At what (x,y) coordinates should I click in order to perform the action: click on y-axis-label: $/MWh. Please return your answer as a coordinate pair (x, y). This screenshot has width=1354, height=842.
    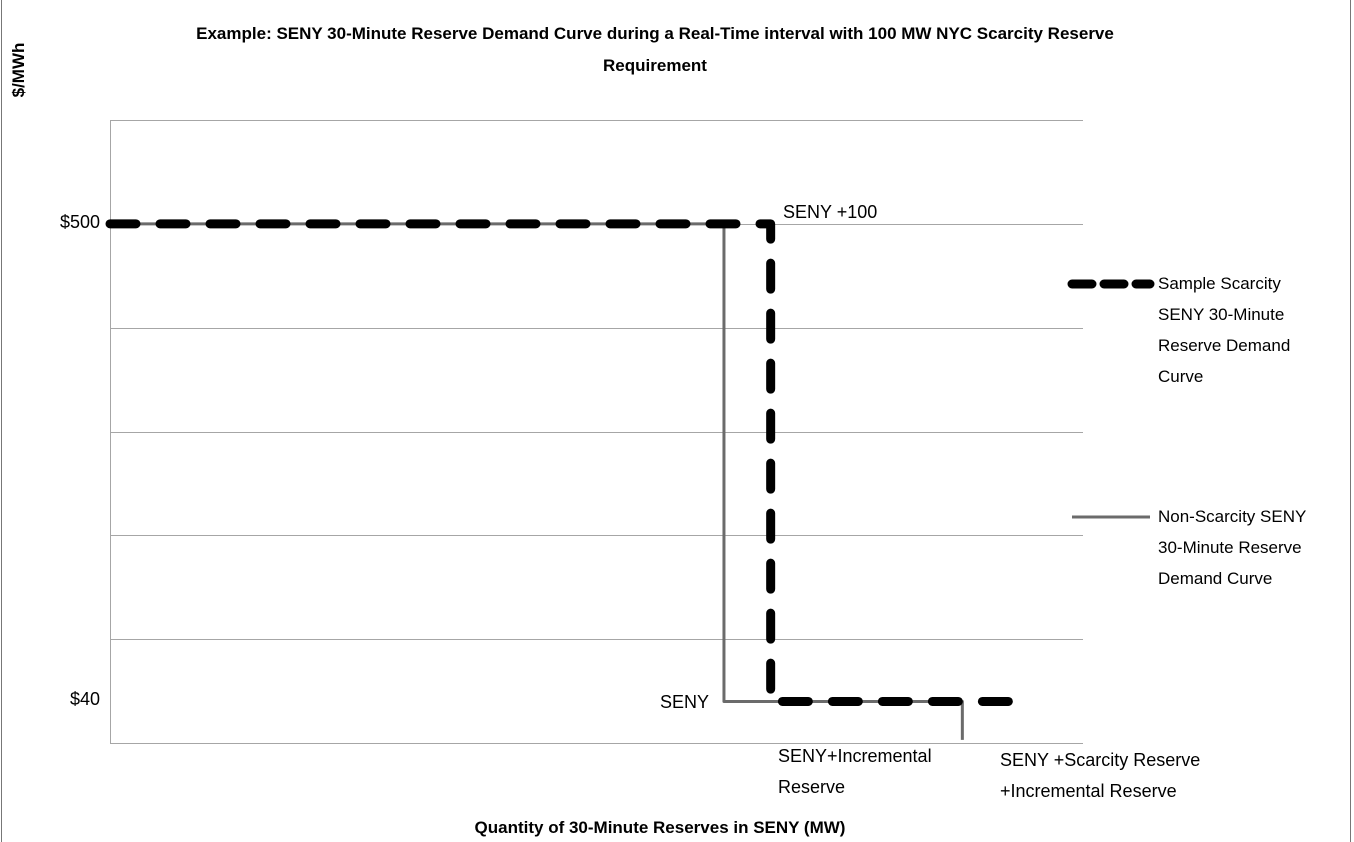
    Looking at the image, I should click on (18, 70).